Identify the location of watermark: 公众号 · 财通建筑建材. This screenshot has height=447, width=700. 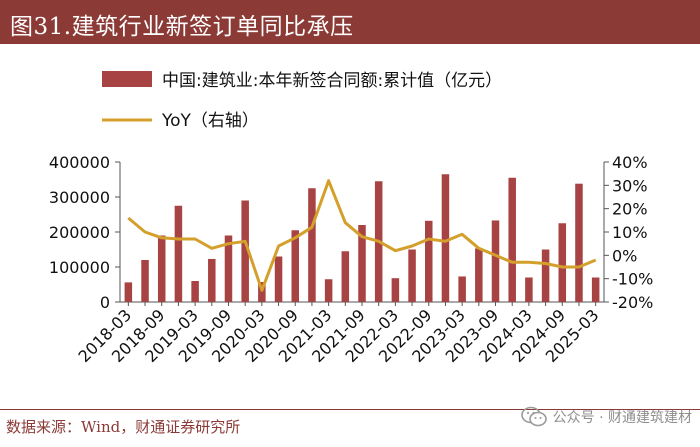
(606, 417).